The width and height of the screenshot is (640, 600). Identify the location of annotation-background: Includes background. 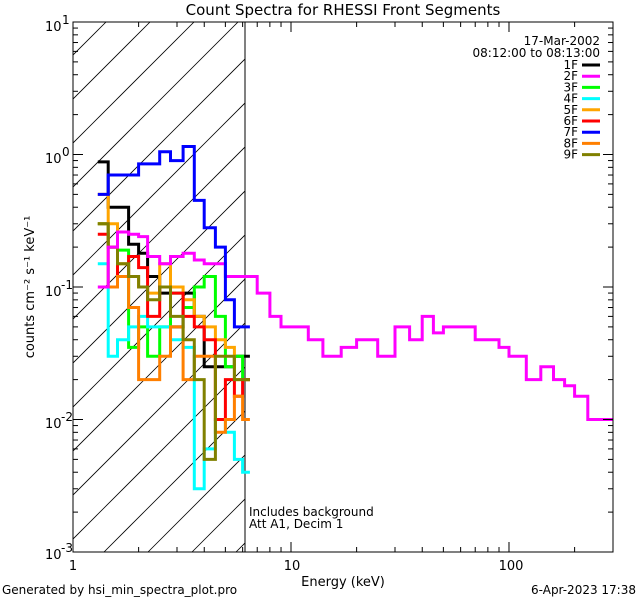
(311, 512).